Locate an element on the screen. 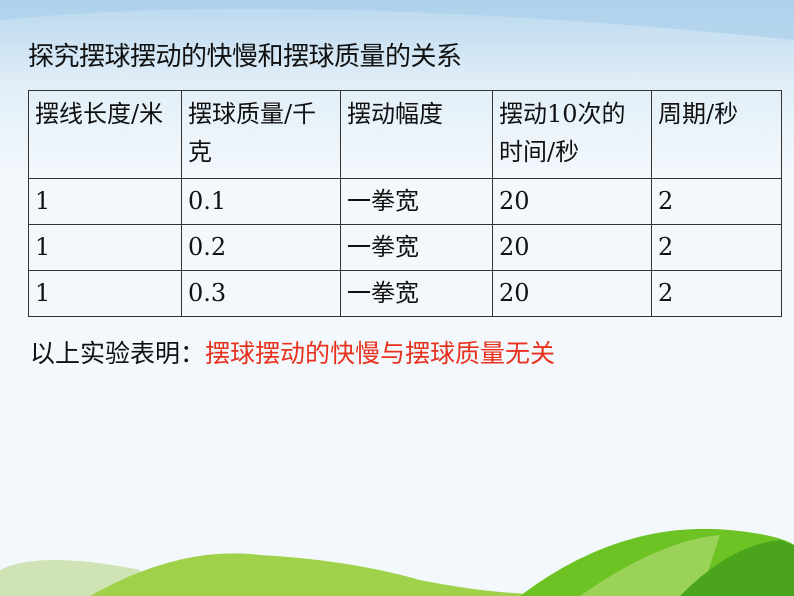 The height and width of the screenshot is (596, 794). slide-title: 探究摆球摆动的快慢和摆球质量的关系 is located at coordinates (245, 57).